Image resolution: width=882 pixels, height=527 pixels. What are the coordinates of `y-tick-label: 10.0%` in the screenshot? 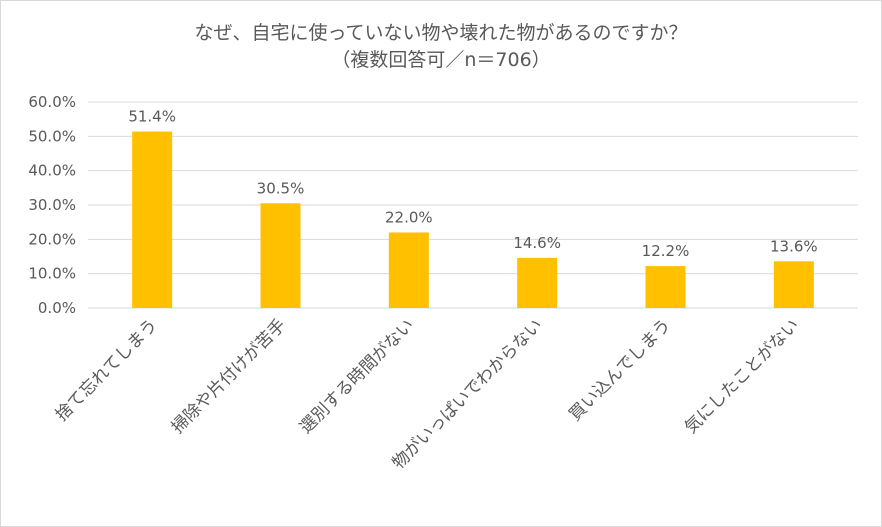 It's located at (52, 274).